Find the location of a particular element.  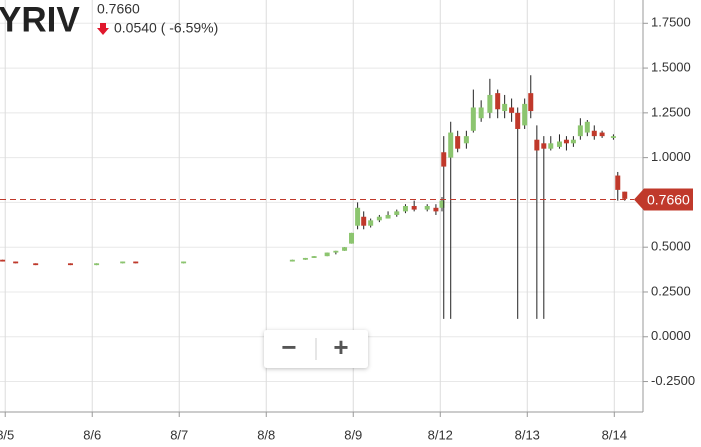

y-tick-label: -0.2500 is located at coordinates (673, 380).